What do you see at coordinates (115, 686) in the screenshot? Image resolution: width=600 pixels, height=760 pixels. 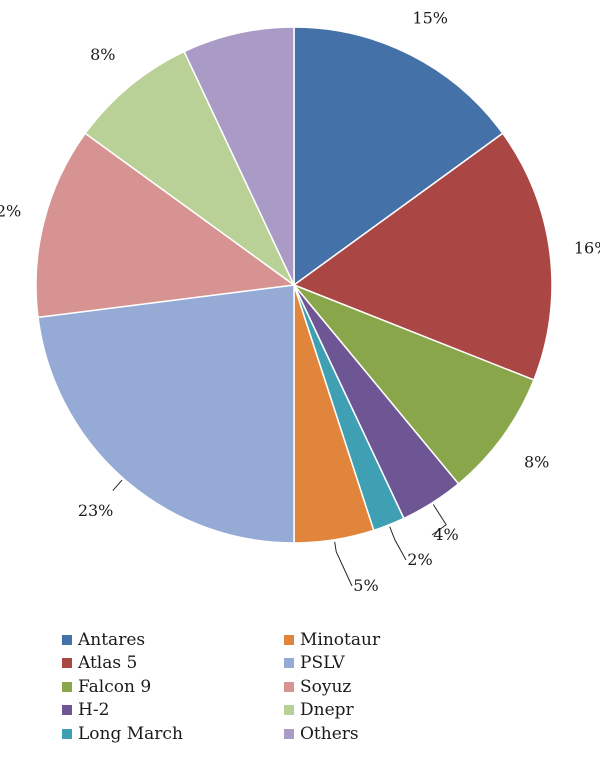 I see `legend-label: Falcon 9` at bounding box center [115, 686].